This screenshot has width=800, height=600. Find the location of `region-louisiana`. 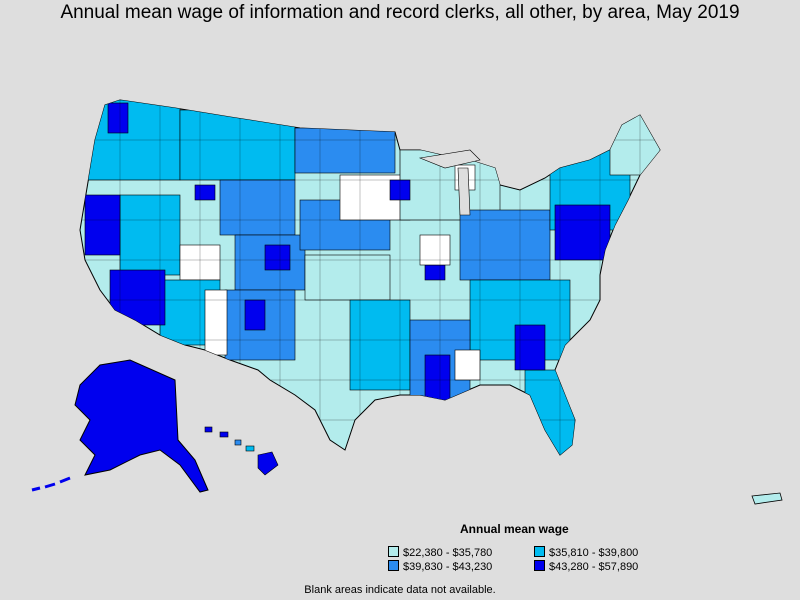

region-louisiana is located at coordinates (437, 377).